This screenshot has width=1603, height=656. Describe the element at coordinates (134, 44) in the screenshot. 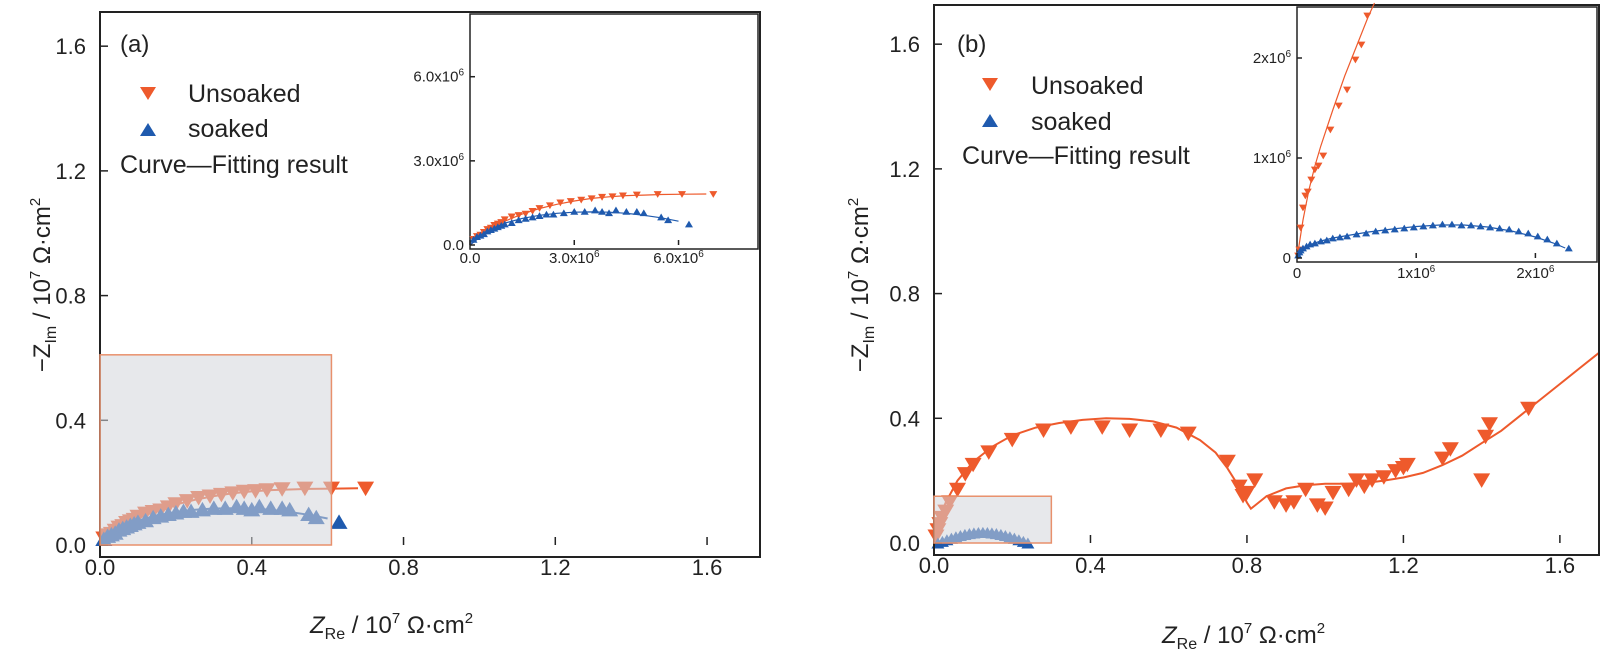

I see `panel-label: (a)` at that location.